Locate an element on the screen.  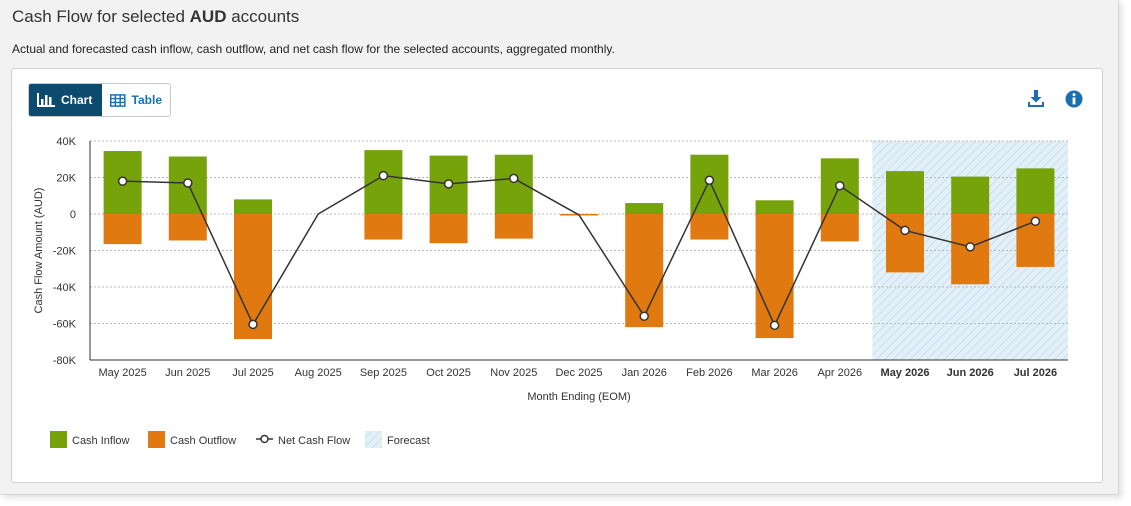
info-icon is located at coordinates (1074, 99).